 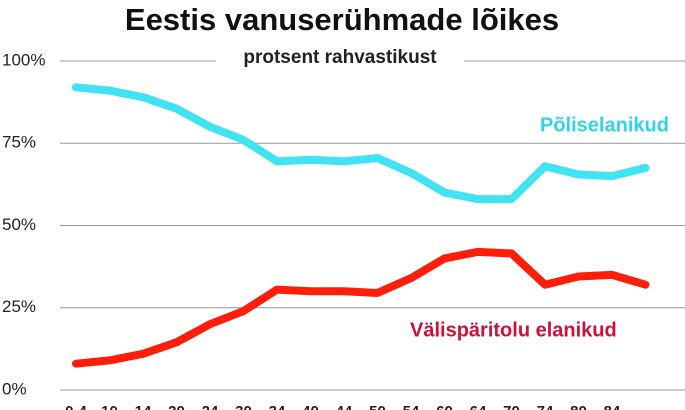 What do you see at coordinates (513, 330) in the screenshot?
I see `series-label: Välispäritolu elanikud` at bounding box center [513, 330].